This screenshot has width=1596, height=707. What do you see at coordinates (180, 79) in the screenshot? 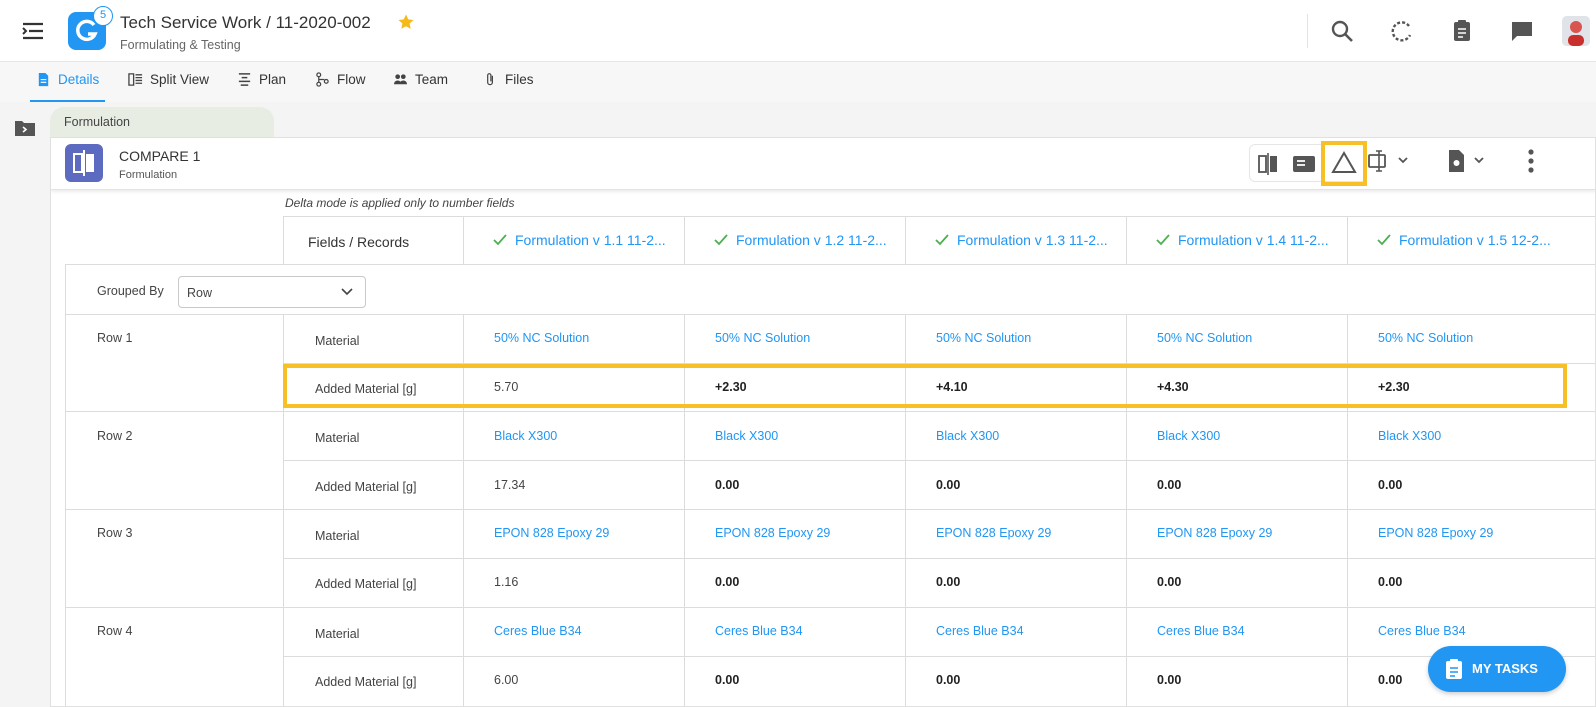
I see `tab-label: Split View` at bounding box center [180, 79].